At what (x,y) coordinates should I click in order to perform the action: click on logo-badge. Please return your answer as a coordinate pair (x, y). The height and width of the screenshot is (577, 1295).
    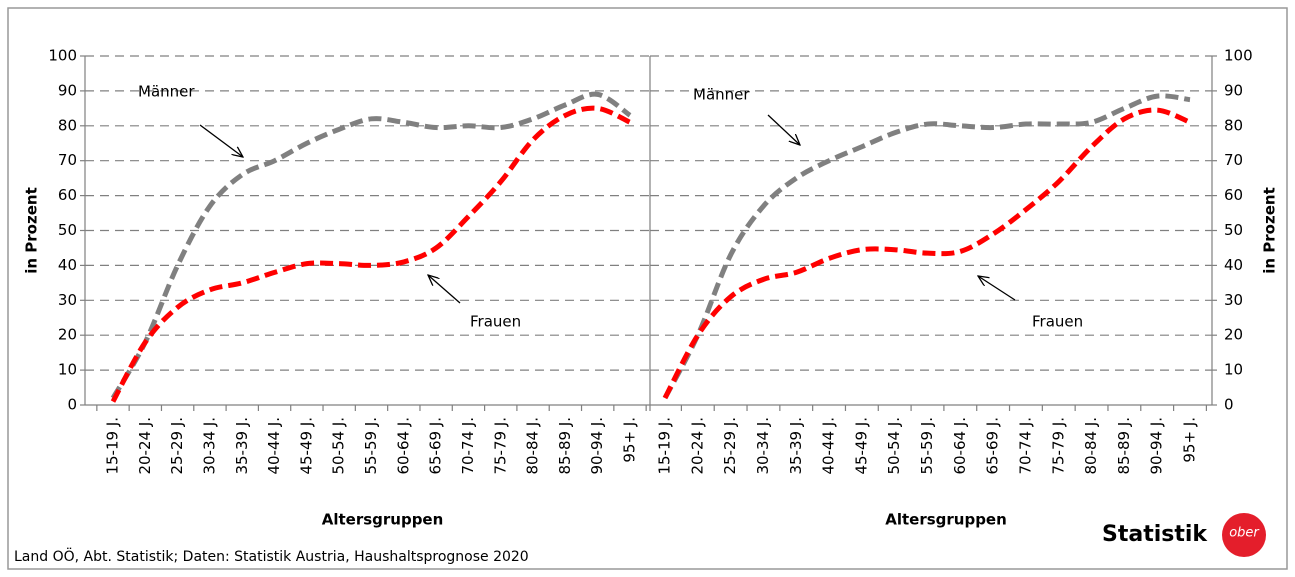
    Looking at the image, I should click on (1244, 535).